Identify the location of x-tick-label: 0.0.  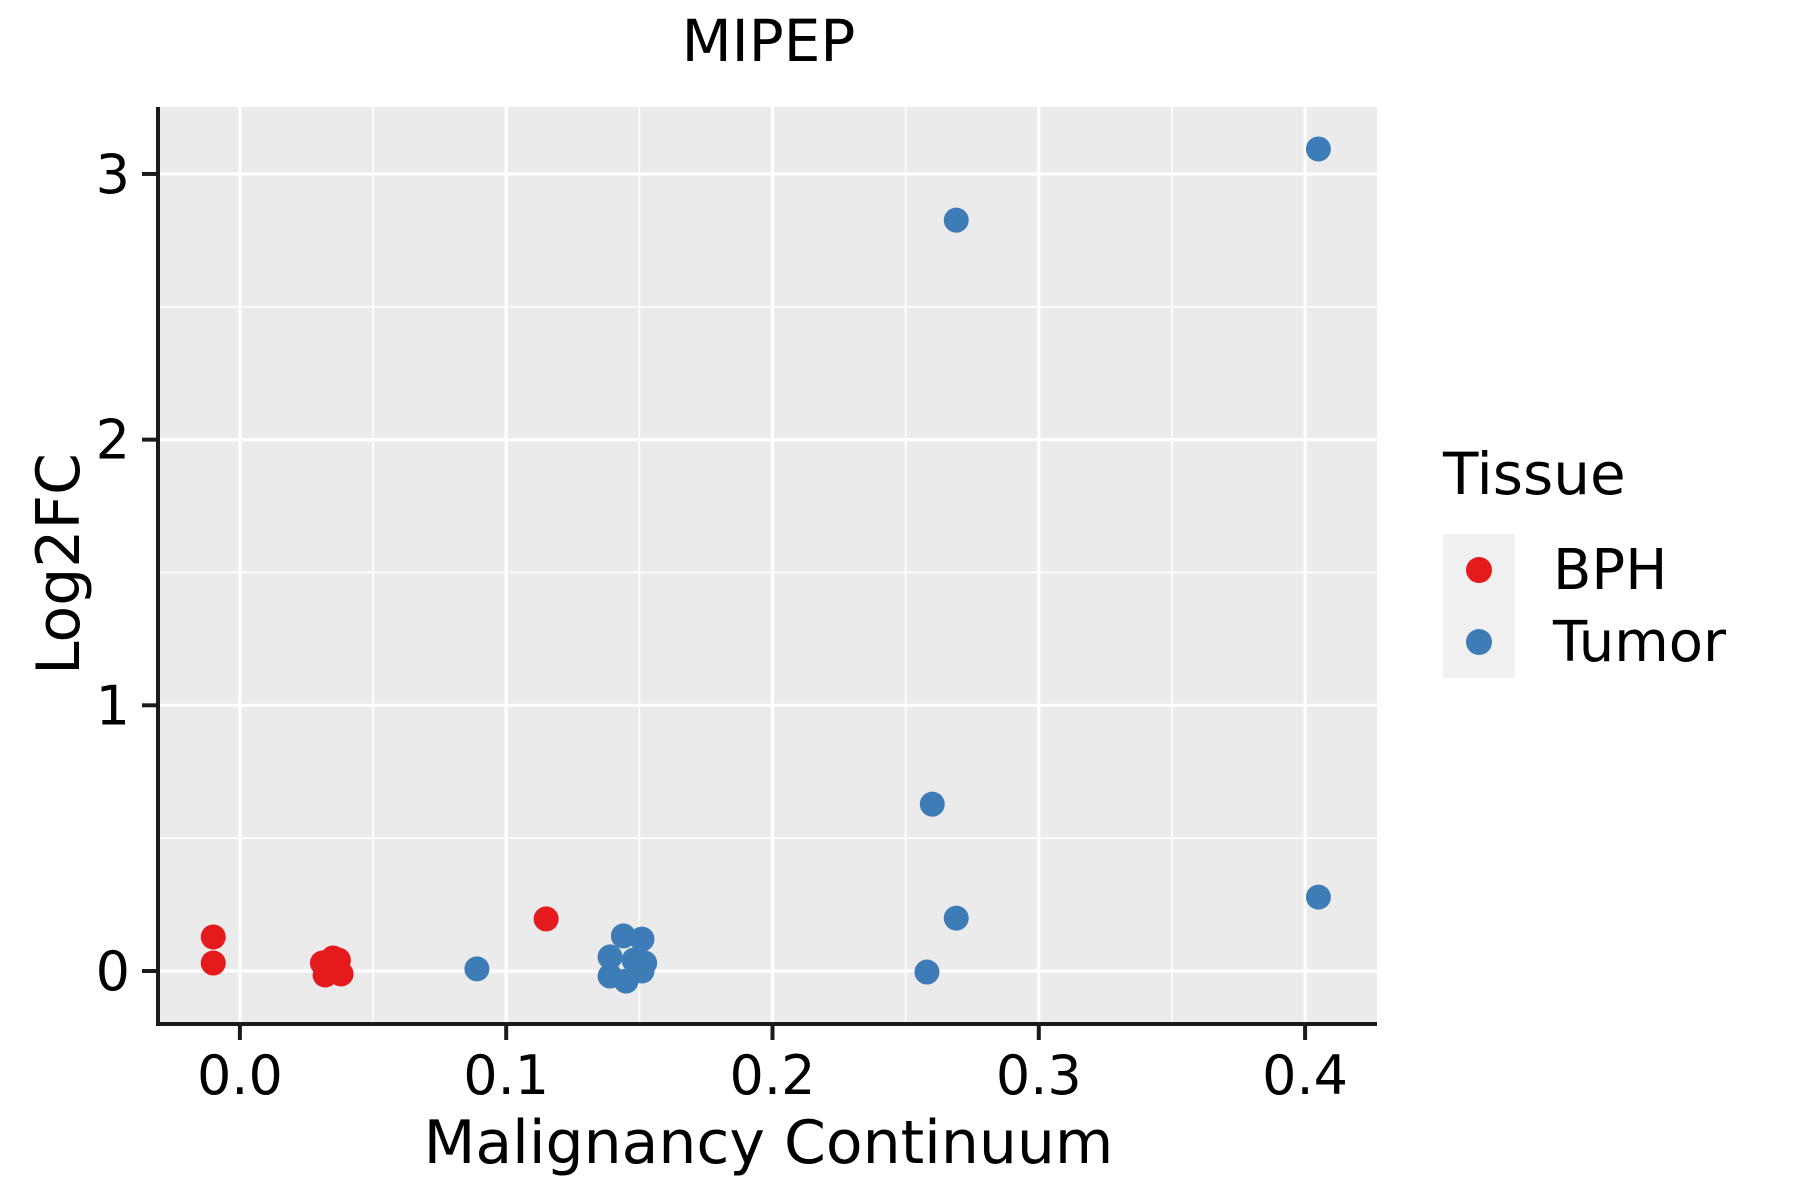
(240, 1075).